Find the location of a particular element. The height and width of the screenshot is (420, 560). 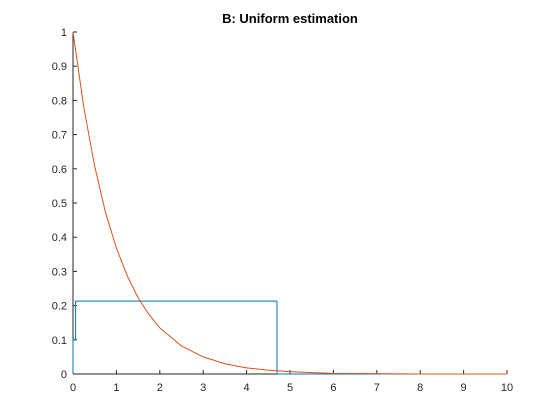

x-tick-label: 10 is located at coordinates (507, 388).